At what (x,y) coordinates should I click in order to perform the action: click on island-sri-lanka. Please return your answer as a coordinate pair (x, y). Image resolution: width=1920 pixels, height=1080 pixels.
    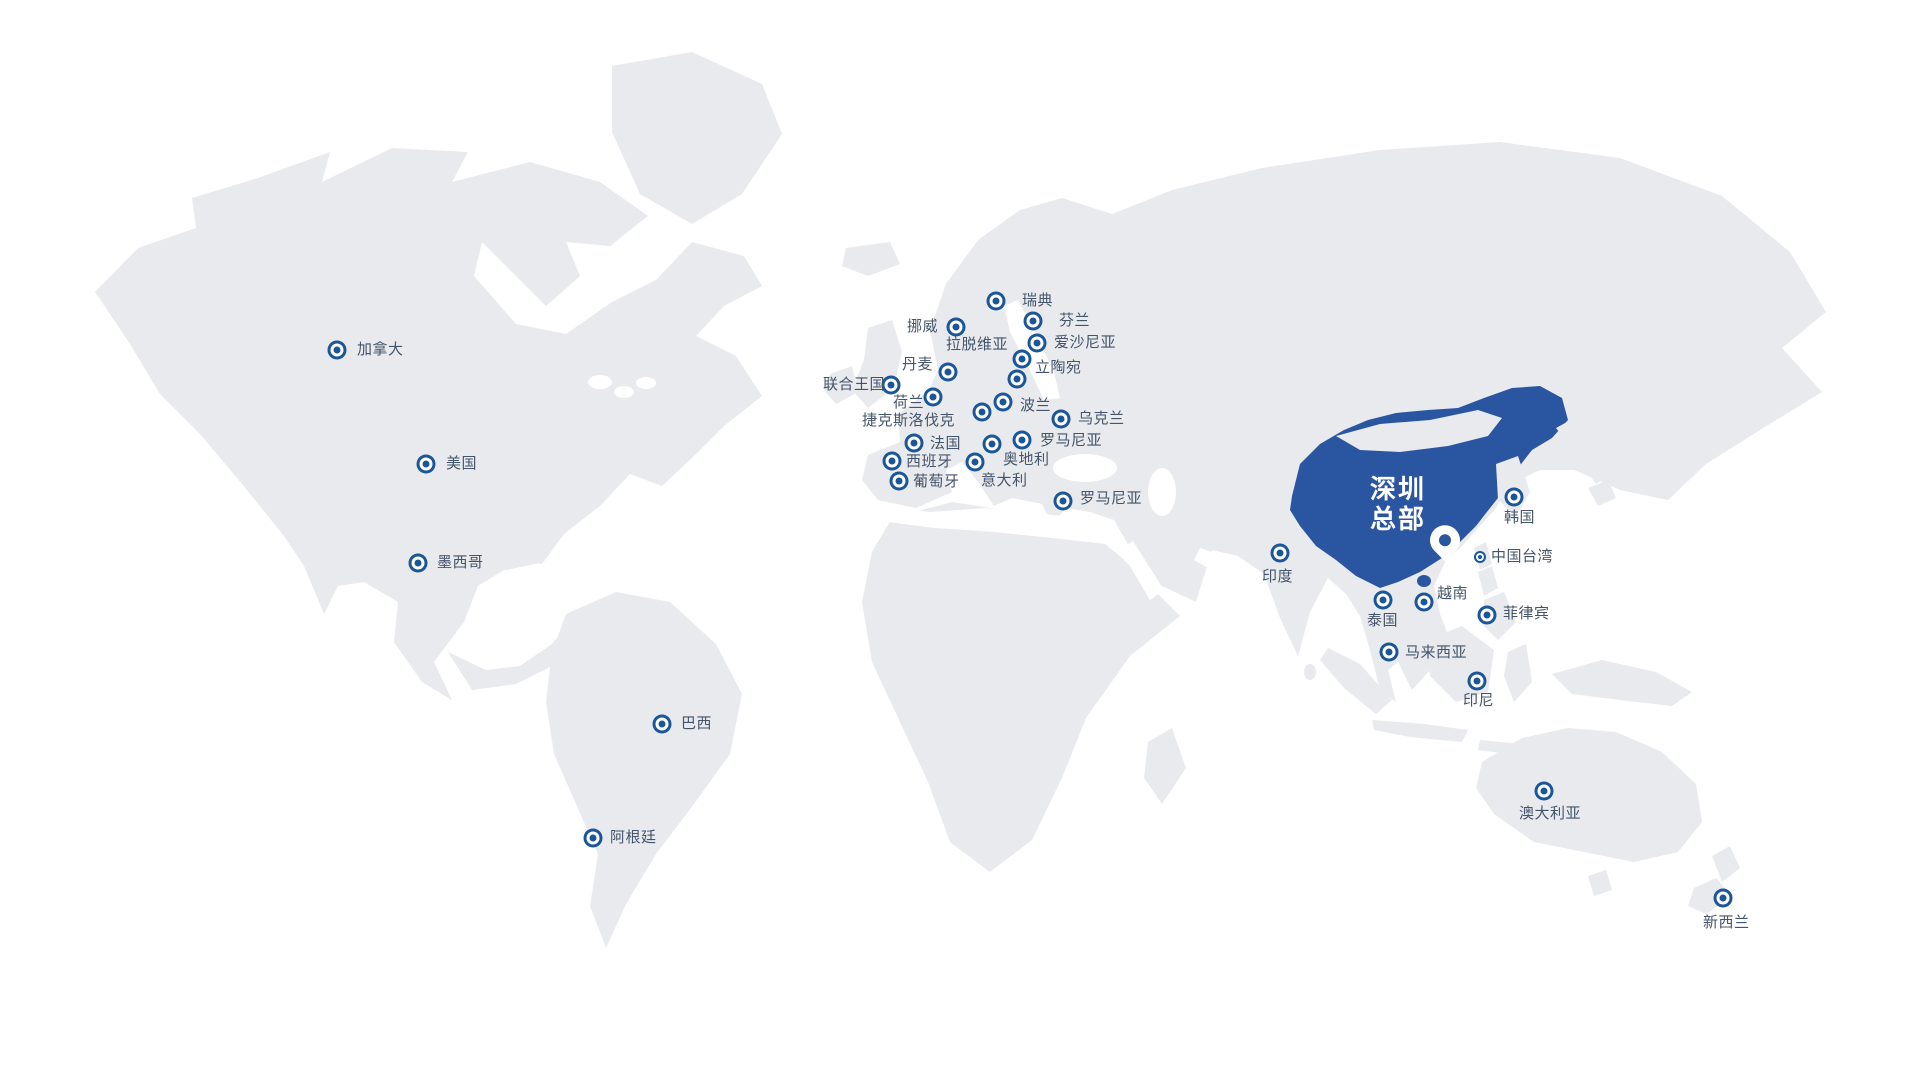
    Looking at the image, I should click on (1310, 672).